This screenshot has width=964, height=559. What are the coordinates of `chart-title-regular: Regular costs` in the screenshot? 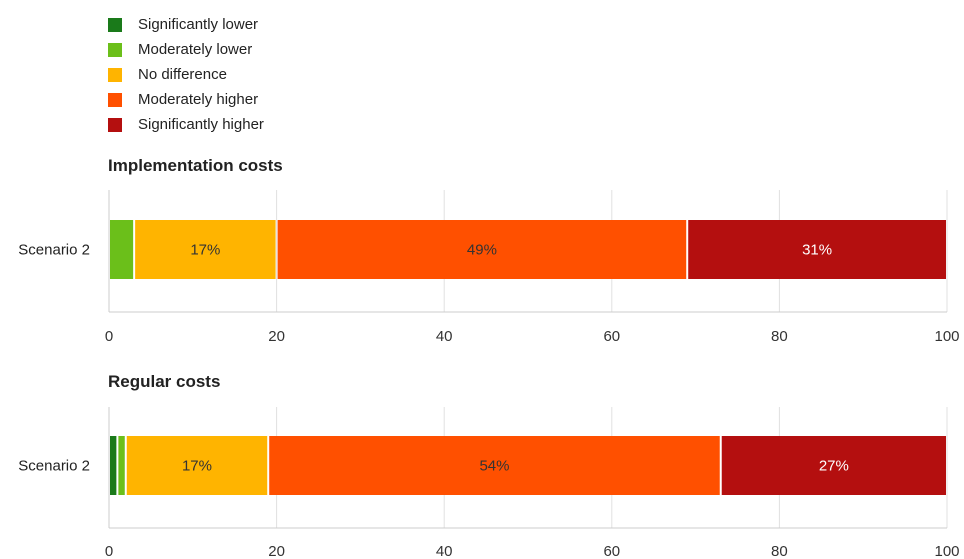 It's located at (164, 381).